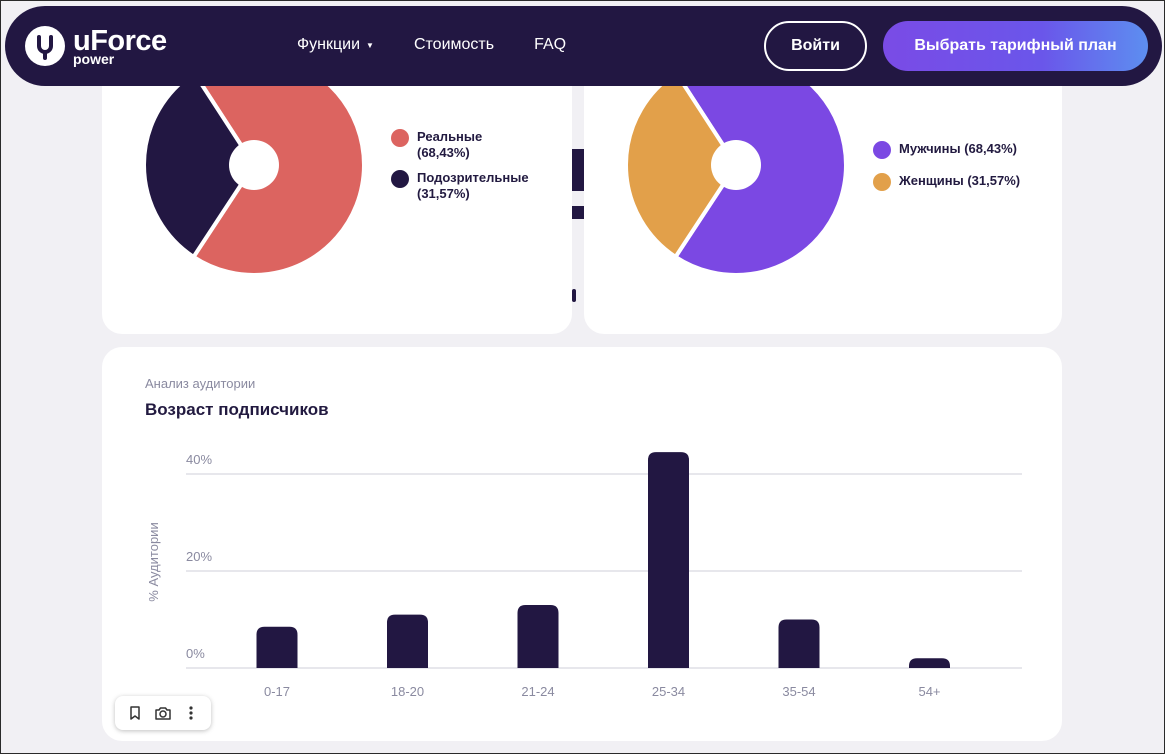 Image resolution: width=1165 pixels, height=754 pixels. I want to click on chart-subtitle: Анализ аудитории, so click(200, 383).